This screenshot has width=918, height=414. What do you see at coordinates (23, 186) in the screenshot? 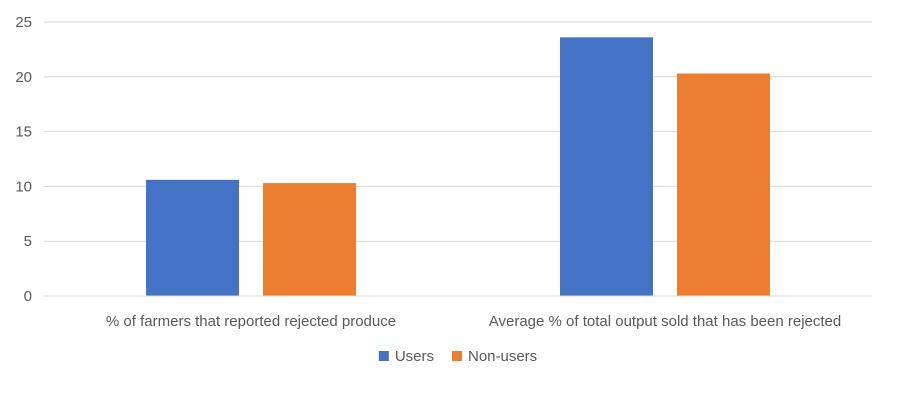
I see `y-tick-label: 10` at bounding box center [23, 186].